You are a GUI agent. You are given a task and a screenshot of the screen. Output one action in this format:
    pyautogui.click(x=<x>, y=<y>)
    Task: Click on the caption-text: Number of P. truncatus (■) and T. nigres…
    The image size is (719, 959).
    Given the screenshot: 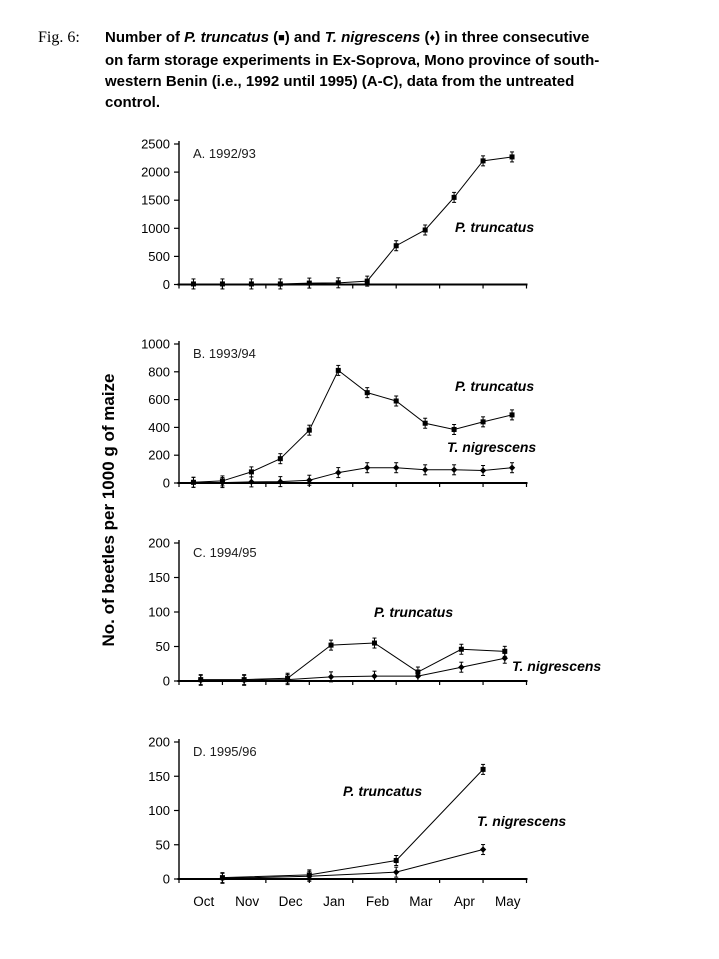 What is the action you would take?
    pyautogui.click(x=396, y=70)
    